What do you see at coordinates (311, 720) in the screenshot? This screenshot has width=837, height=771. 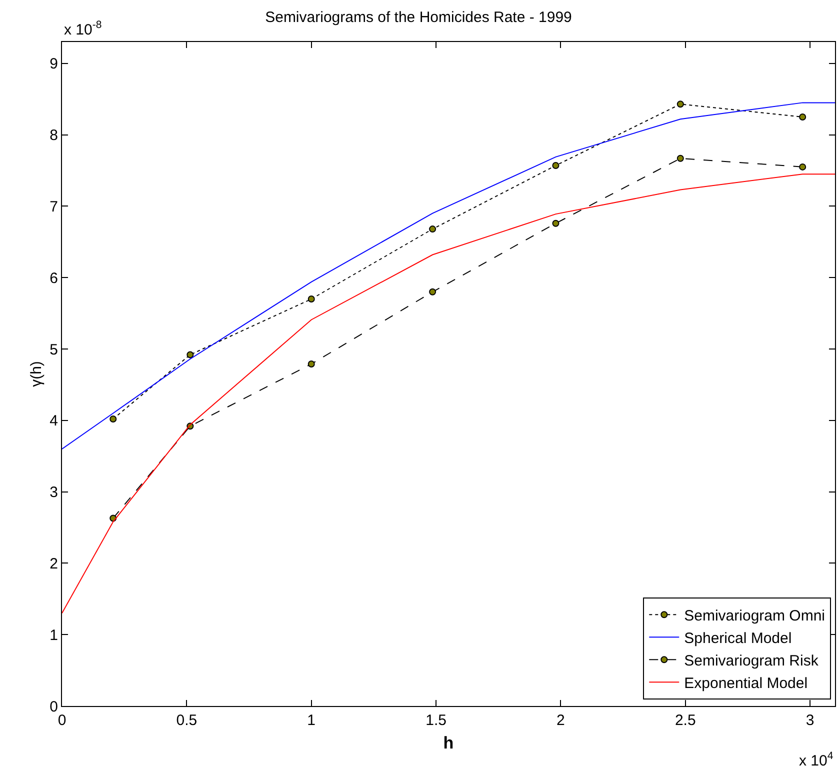 I see `x-tick-label: 1` at bounding box center [311, 720].